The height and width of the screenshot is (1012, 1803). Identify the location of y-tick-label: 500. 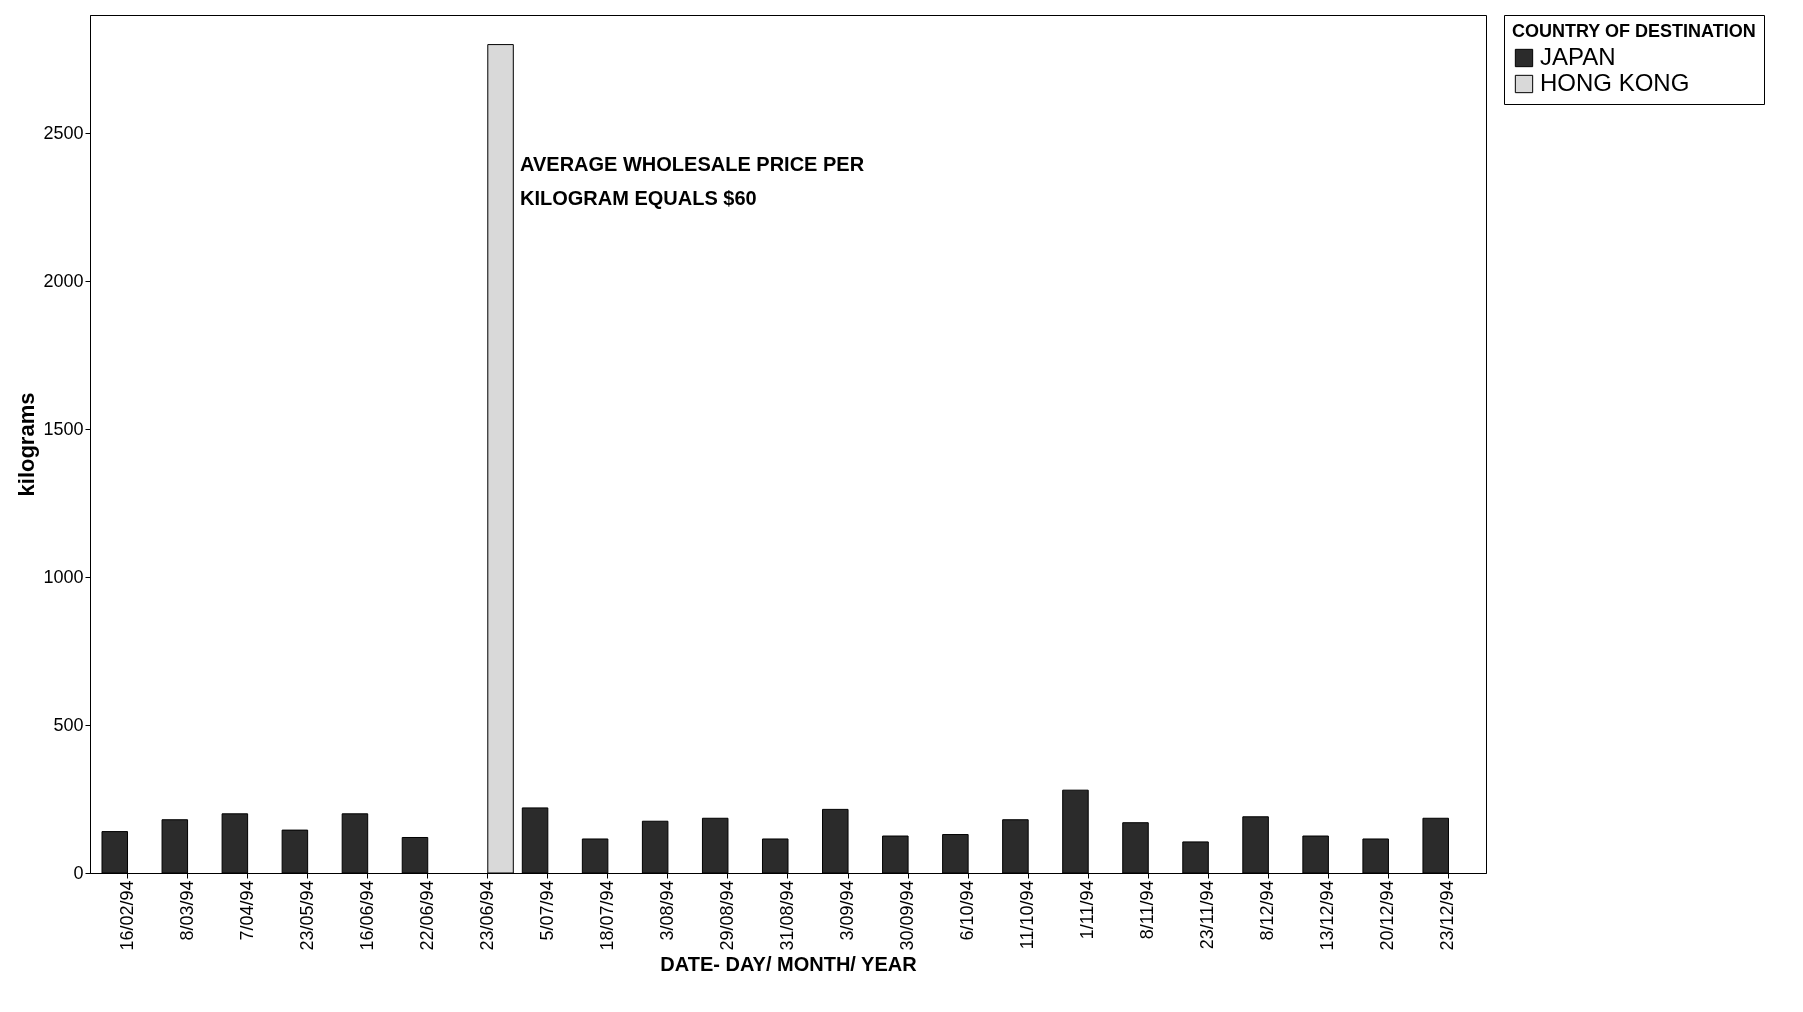
(68, 724).